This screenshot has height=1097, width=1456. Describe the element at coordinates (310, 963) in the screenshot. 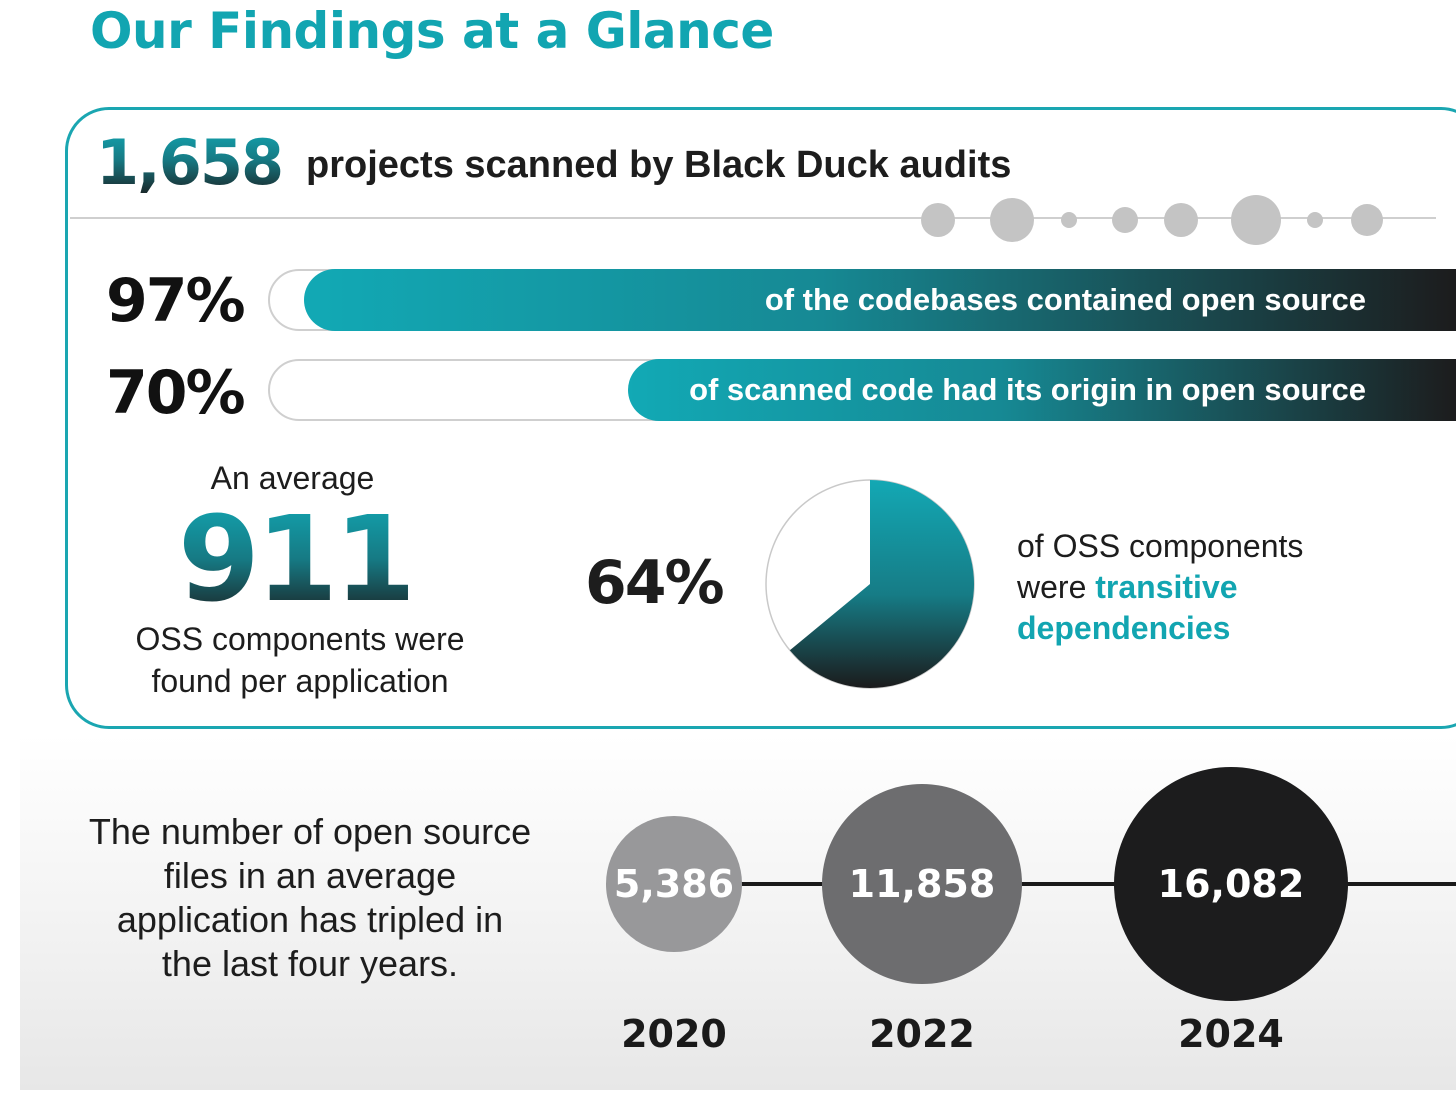

I see `growth-line-4: the last four years.` at that location.